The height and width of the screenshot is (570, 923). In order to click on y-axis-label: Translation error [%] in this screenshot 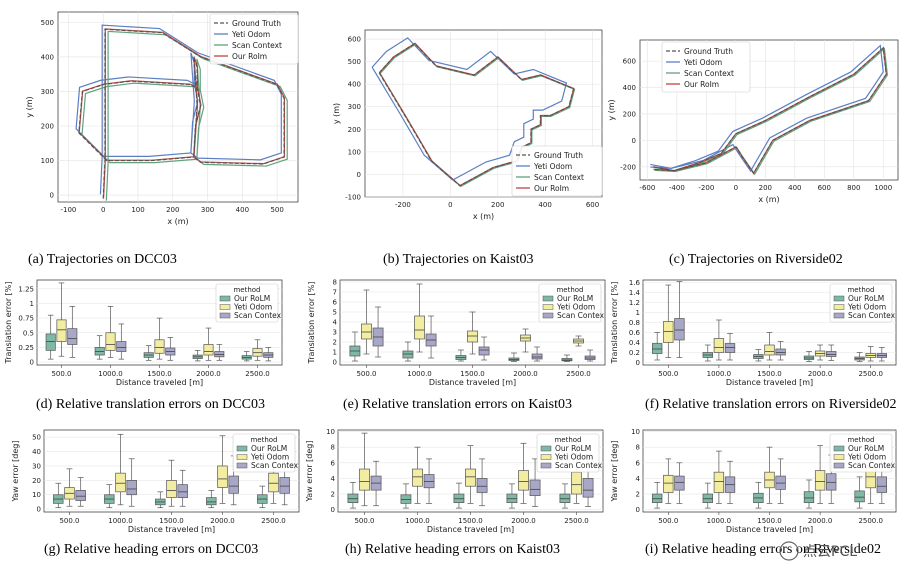, I will do `click(614, 323)`.